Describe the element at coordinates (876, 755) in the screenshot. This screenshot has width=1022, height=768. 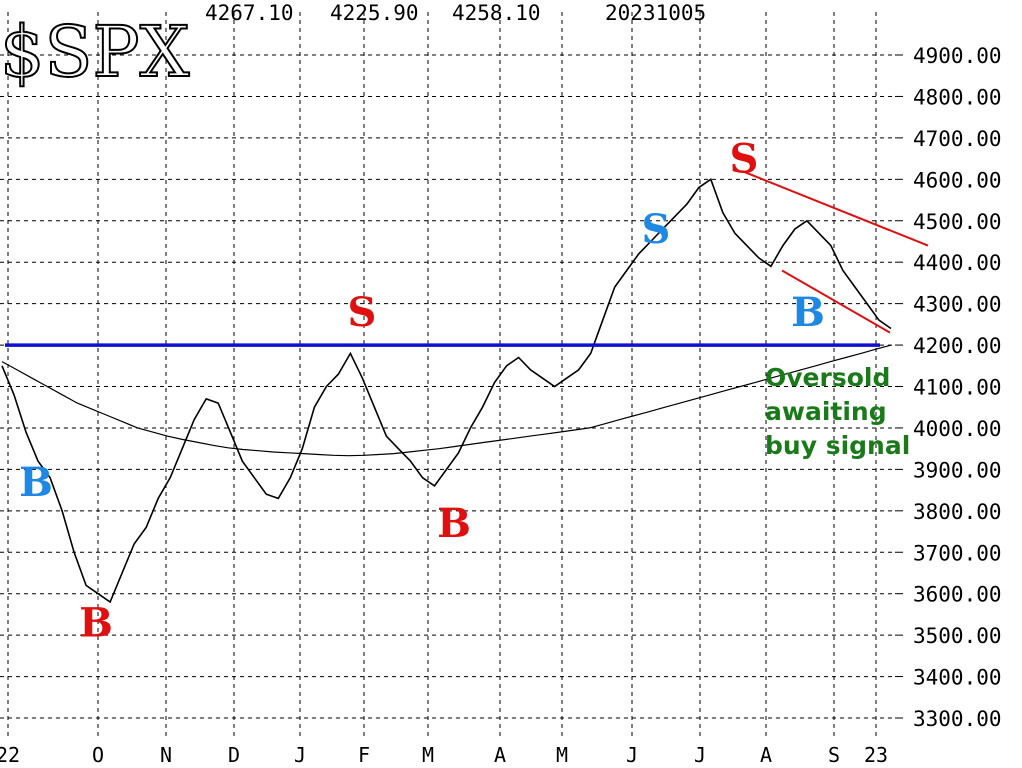
I see `x-tick-label: 23` at that location.